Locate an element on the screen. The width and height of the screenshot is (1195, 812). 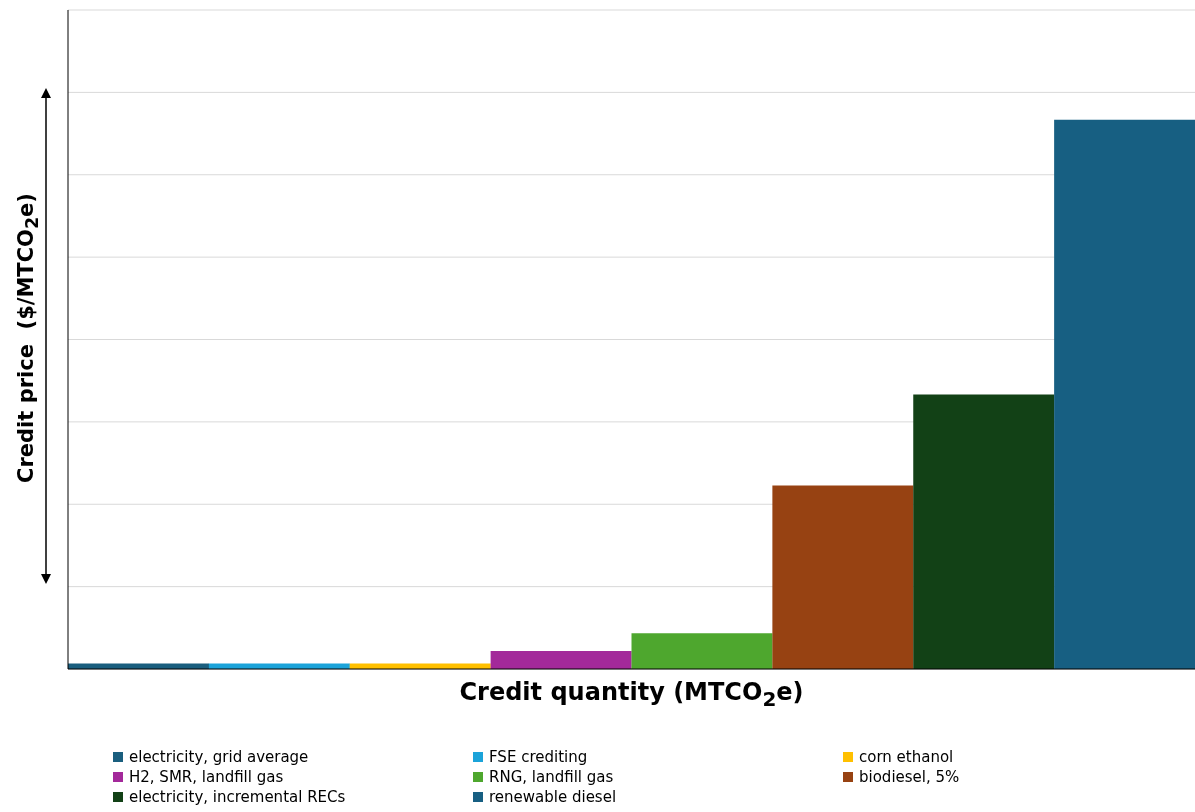
legend-label: renewable diesel is located at coordinates (553, 797).